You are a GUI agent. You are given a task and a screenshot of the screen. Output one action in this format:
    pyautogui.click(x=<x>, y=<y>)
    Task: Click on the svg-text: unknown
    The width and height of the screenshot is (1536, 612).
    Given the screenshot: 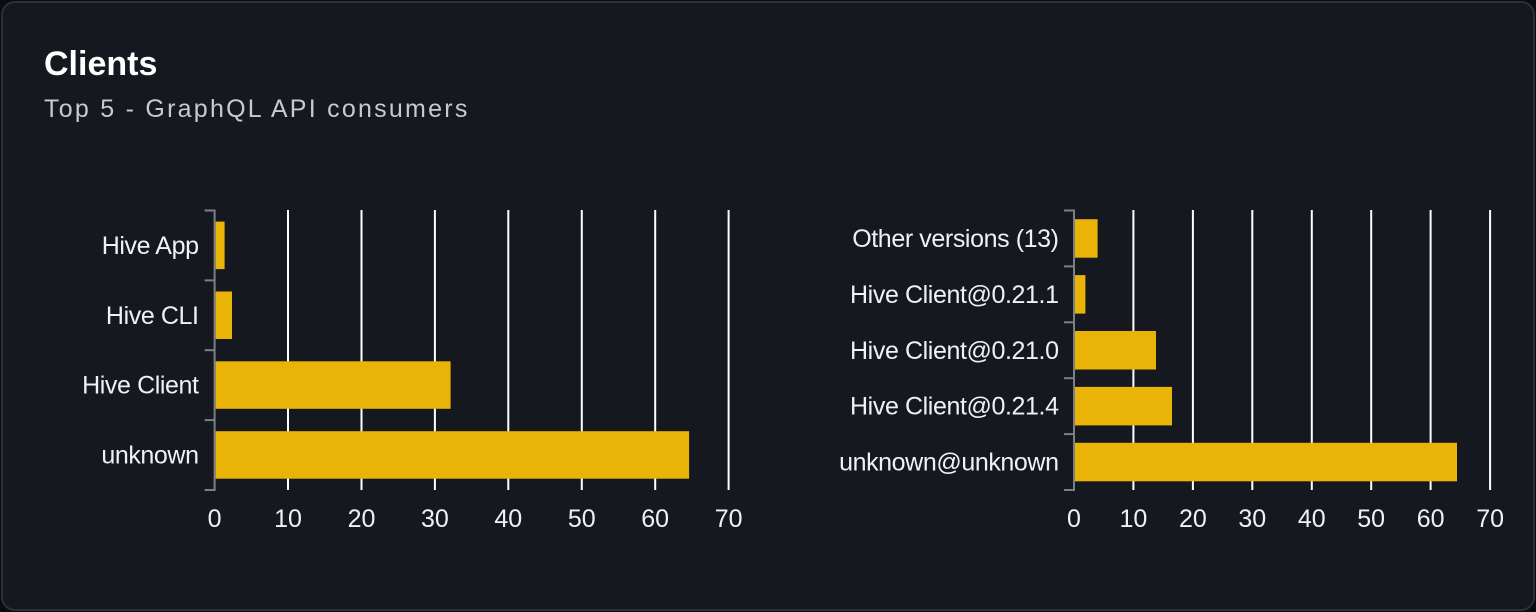 What is the action you would take?
    pyautogui.click(x=149, y=456)
    